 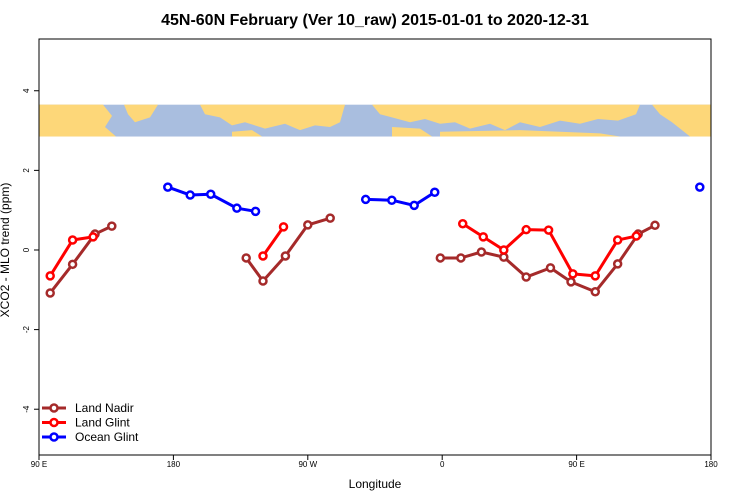 I want to click on y-tick-label: 2, so click(x=26, y=170).